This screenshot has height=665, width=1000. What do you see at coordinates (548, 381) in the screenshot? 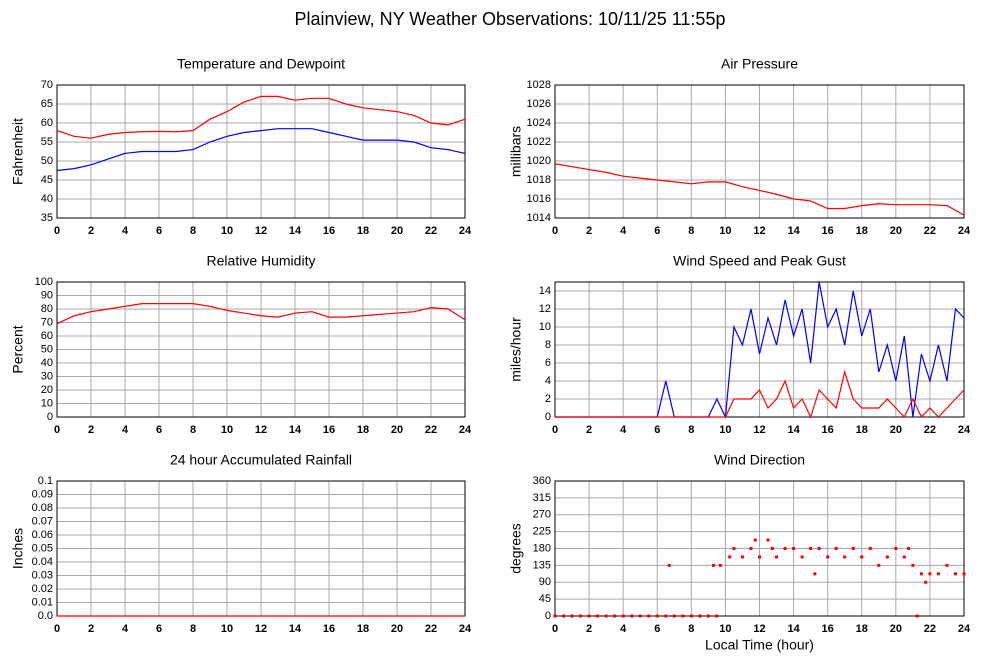
I see `y-tick-label: 4` at bounding box center [548, 381].